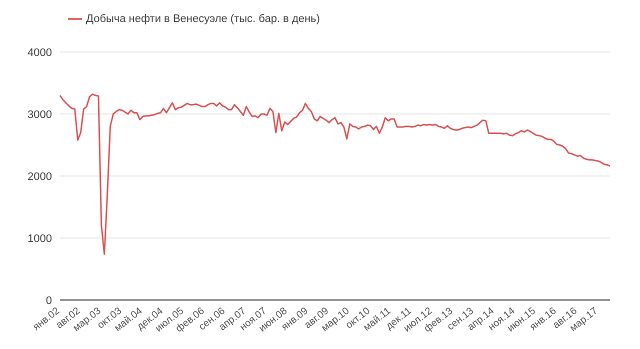  I want to click on y-tick-label: 1000, so click(40, 238).